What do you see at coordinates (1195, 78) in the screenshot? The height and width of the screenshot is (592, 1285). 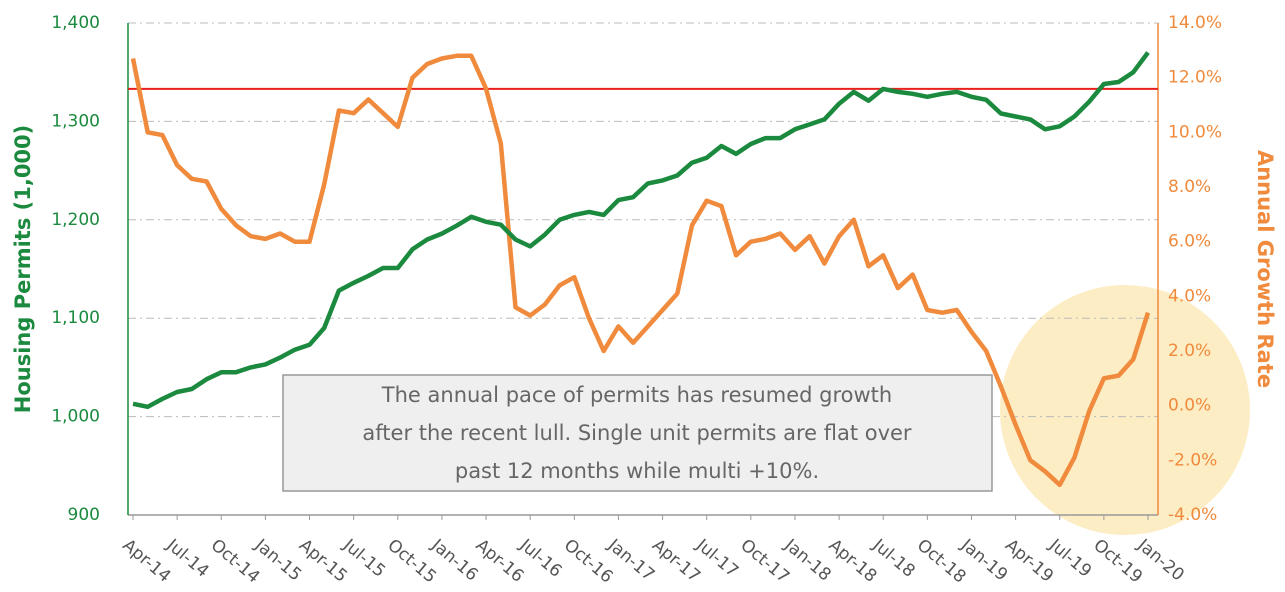 I see `y2-tick-label: 12.0%` at bounding box center [1195, 78].